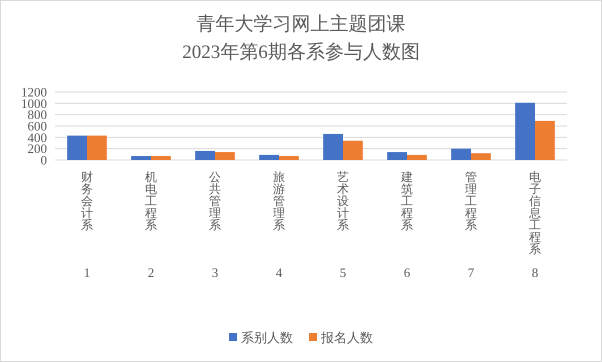 The image size is (602, 362). What do you see at coordinates (279, 272) in the screenshot?
I see `text: 4` at bounding box center [279, 272].